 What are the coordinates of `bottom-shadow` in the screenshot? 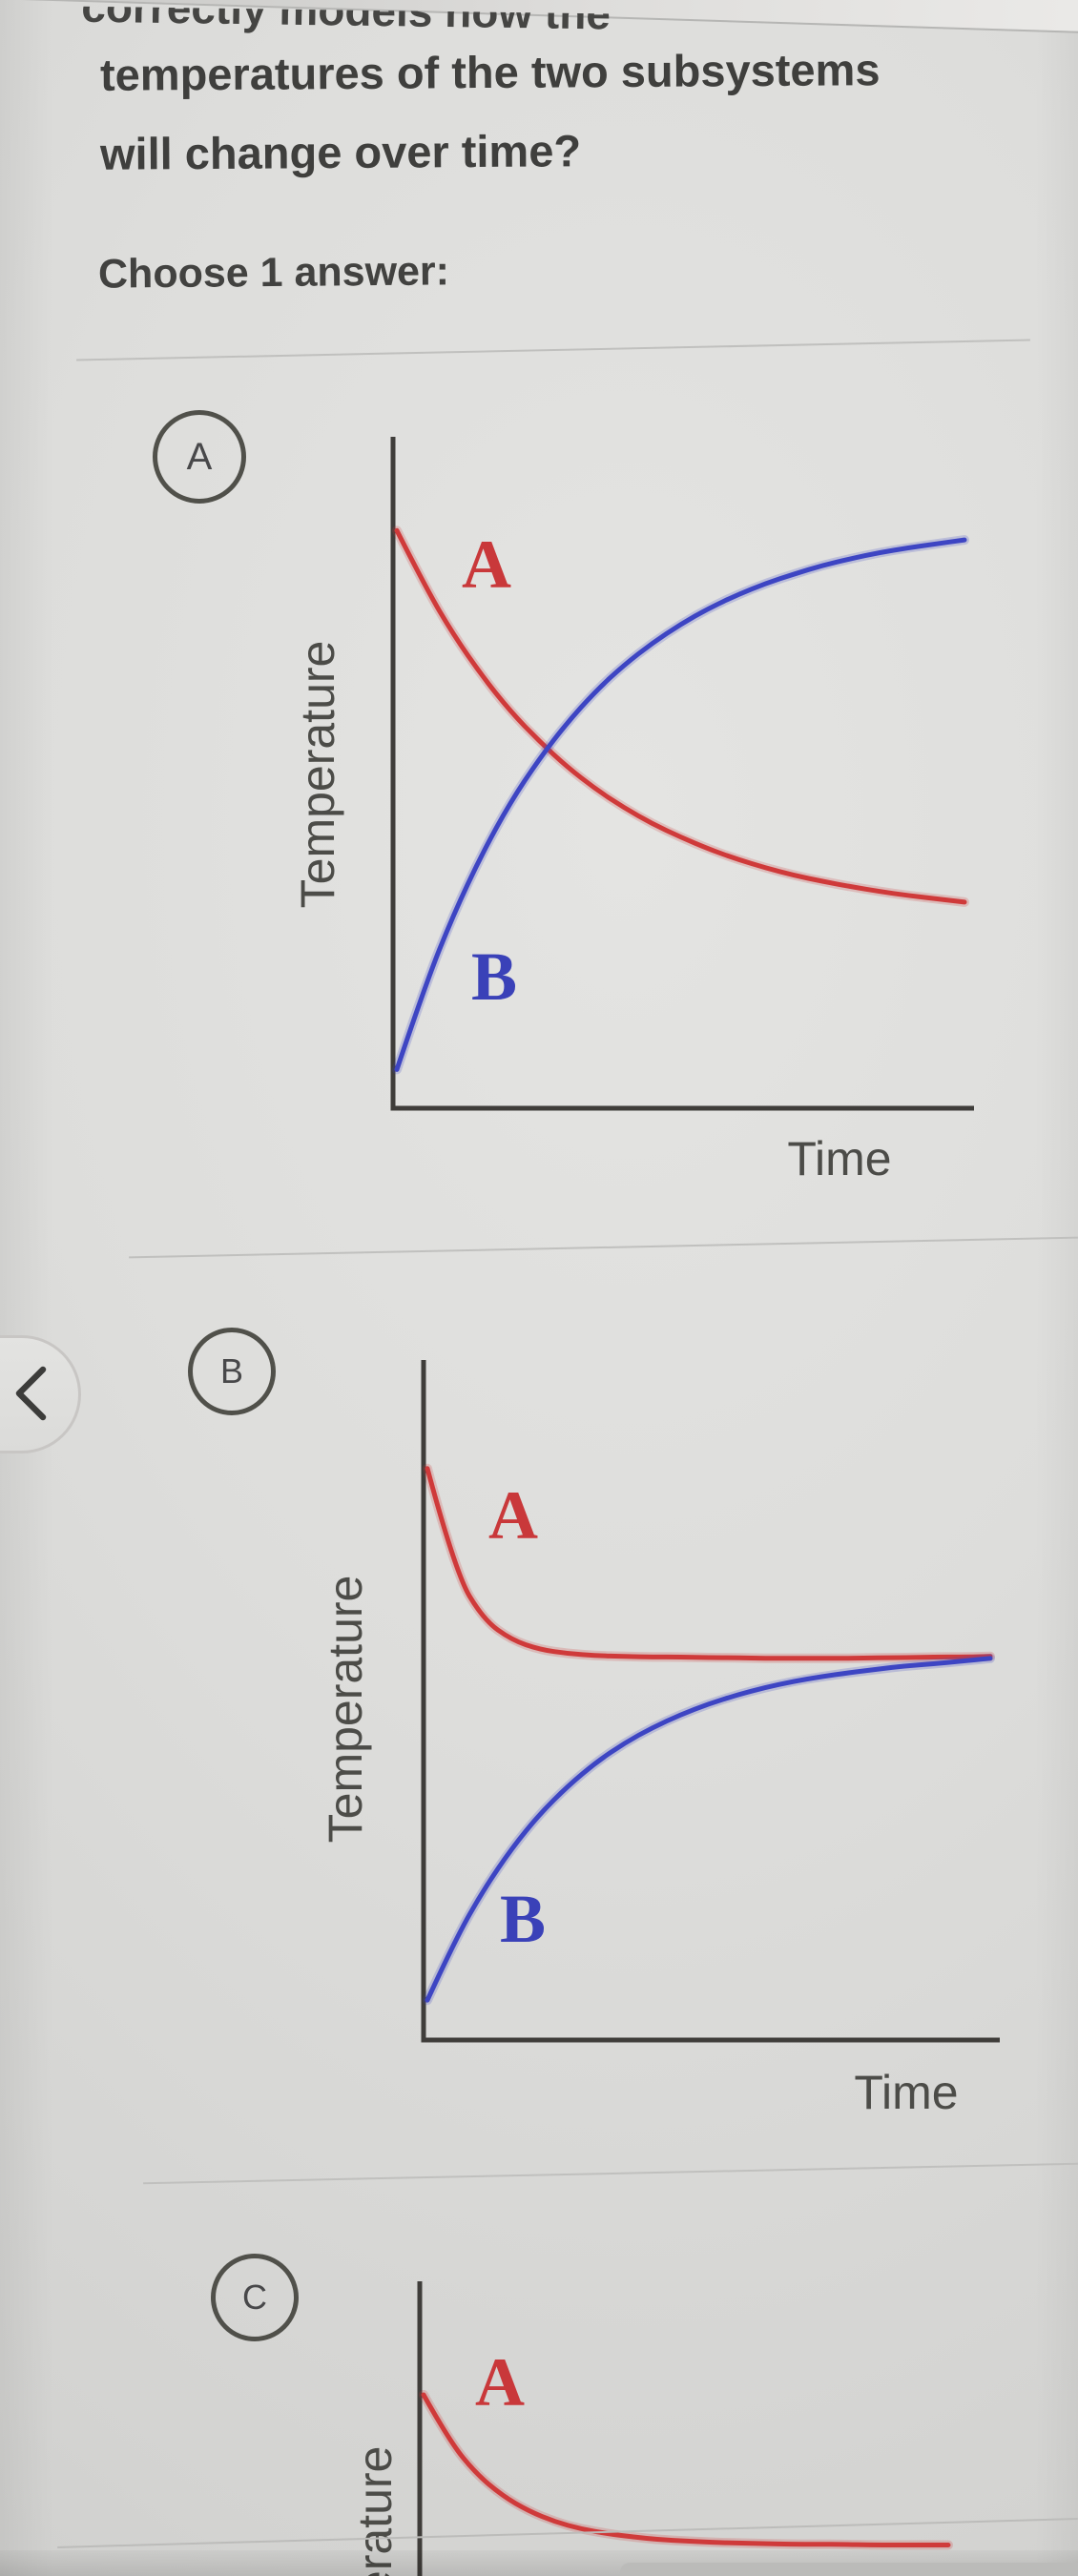 It's located at (849, 2569).